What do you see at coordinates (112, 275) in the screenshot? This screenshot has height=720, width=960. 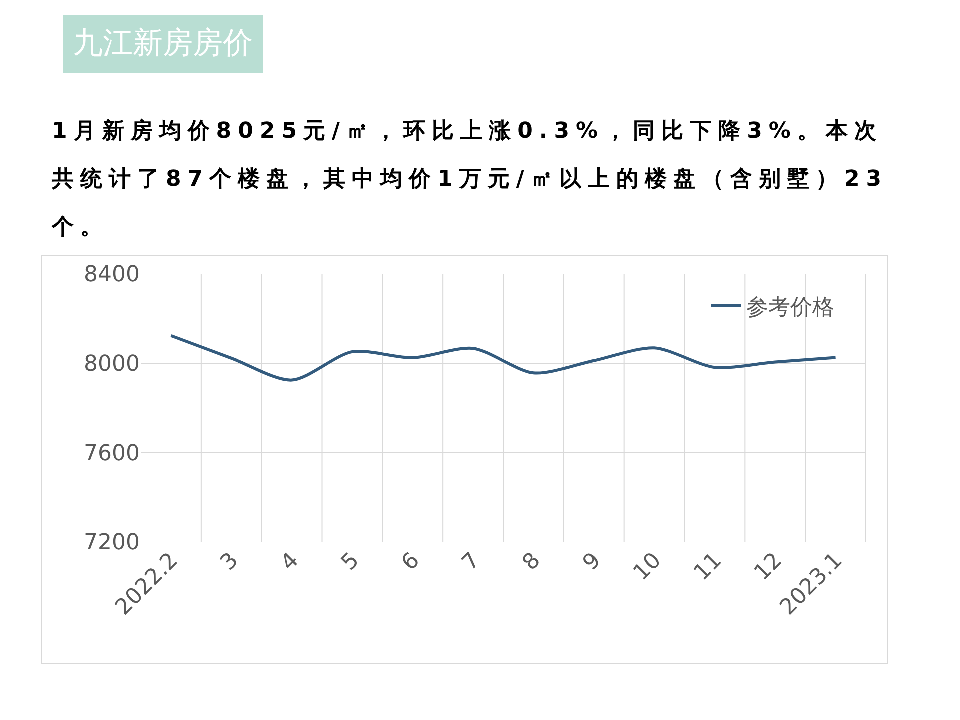 I see `y-tick-label: 8400` at bounding box center [112, 275].